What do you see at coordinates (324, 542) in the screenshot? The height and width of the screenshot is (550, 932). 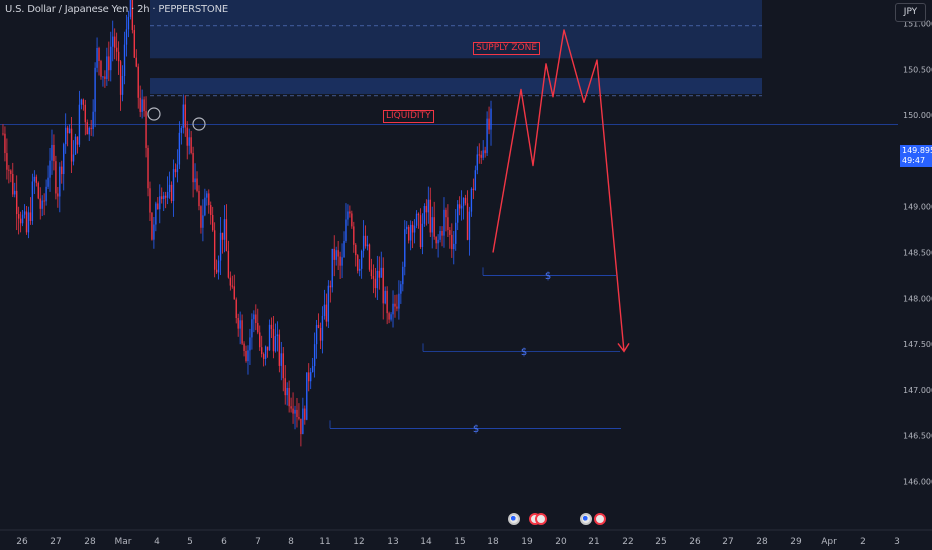 I see `x-tick-label: 11` at bounding box center [324, 542].